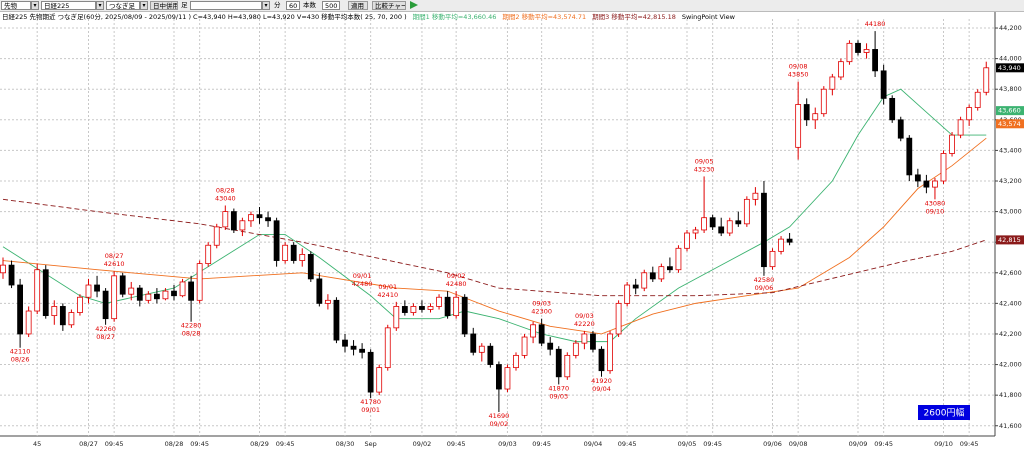  I want to click on legend-entry: 期間3 移動平均=42,815.18, so click(634, 17).